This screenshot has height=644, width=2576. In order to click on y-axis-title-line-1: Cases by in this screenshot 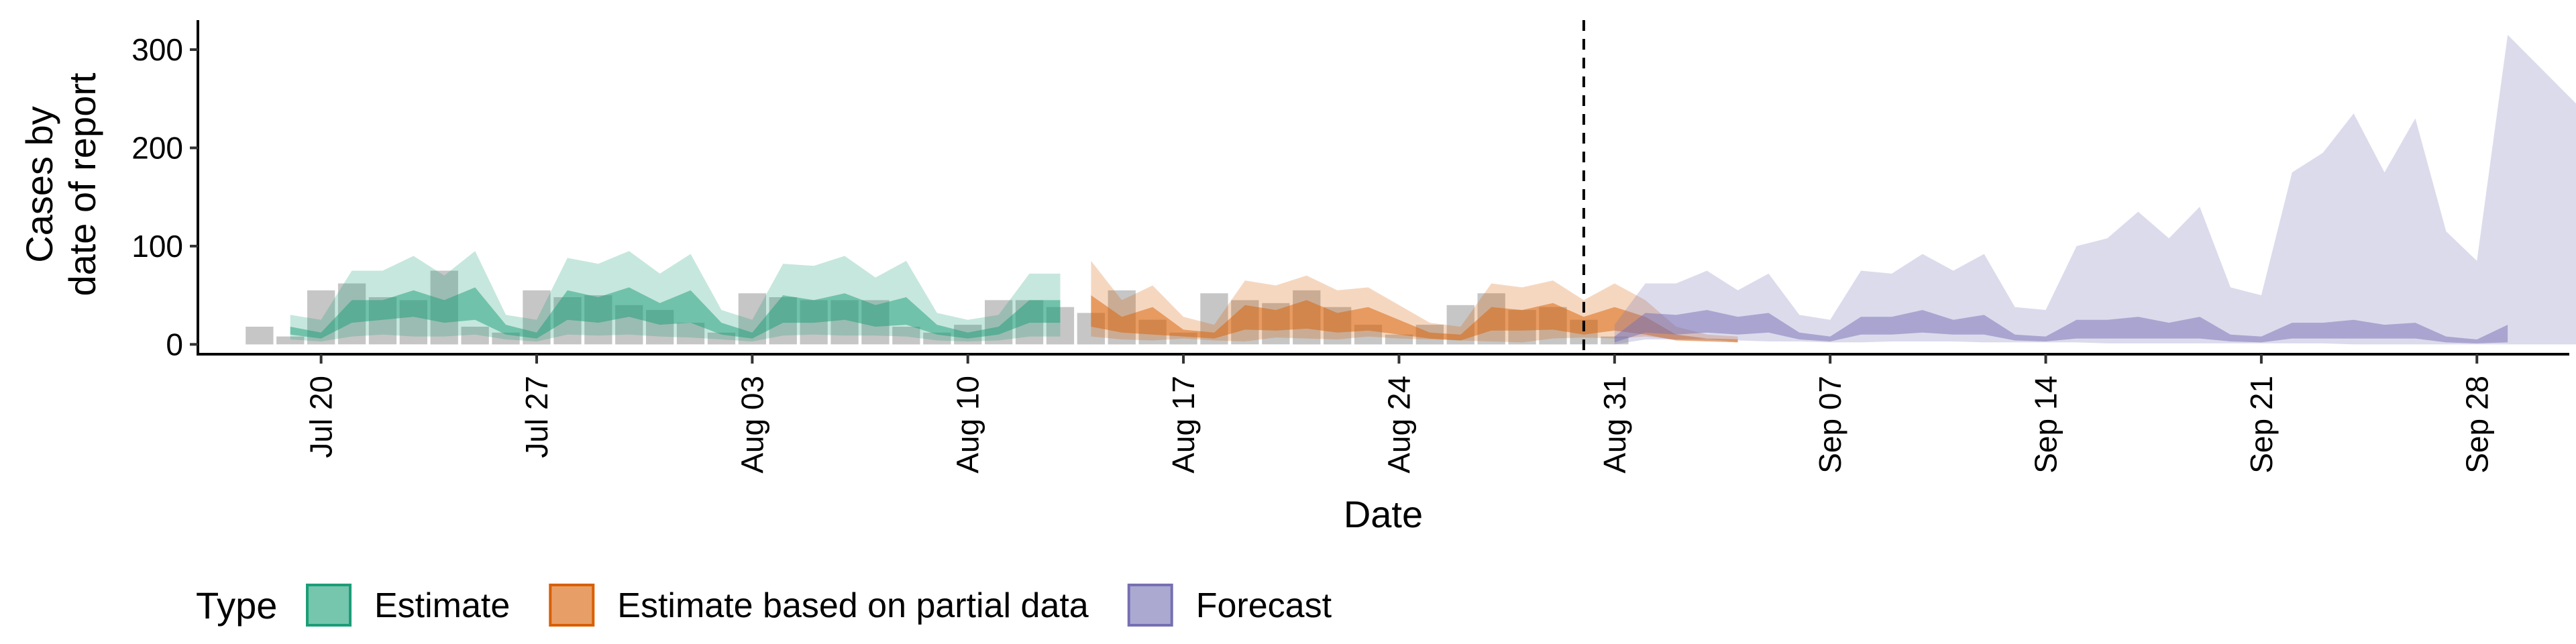, I will do `click(39, 184)`.